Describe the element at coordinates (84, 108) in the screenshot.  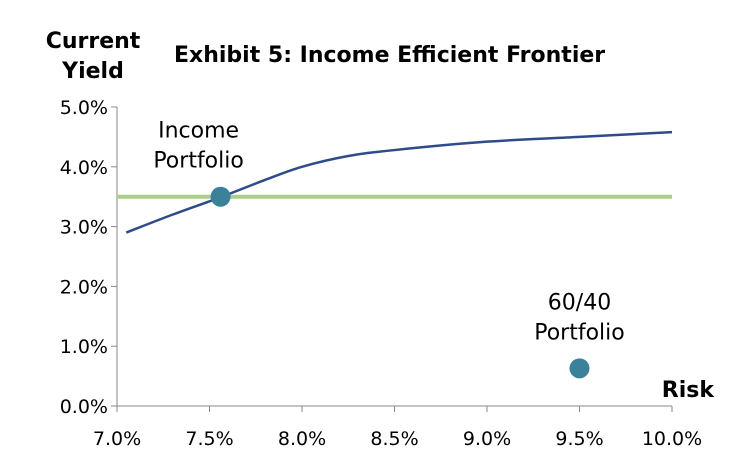
I see `y-tick-label: 5.0%` at that location.